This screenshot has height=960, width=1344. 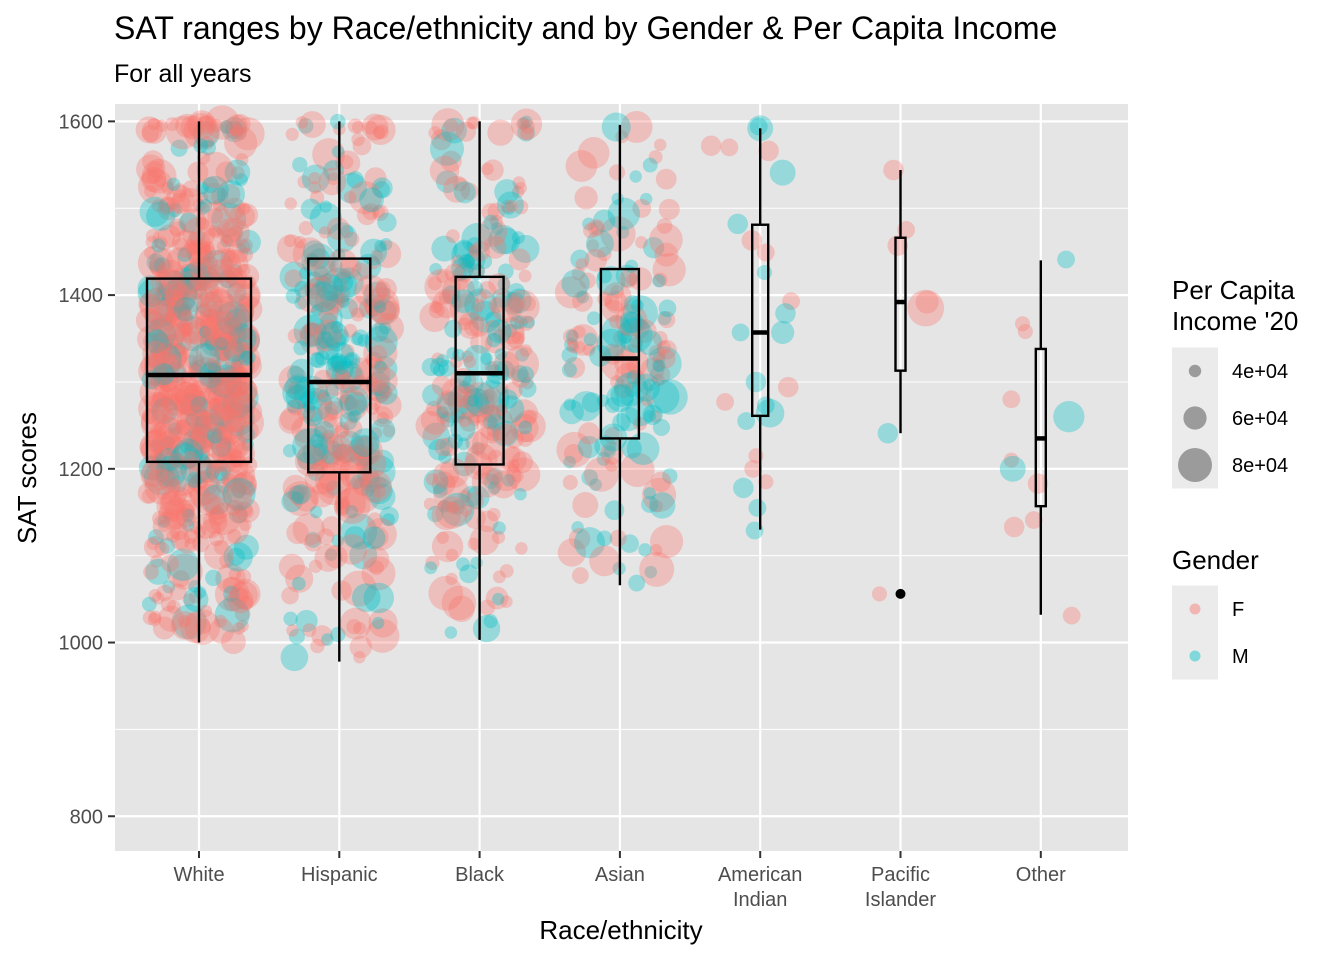 I want to click on x-tick-label: Hispanic, so click(x=339, y=875).